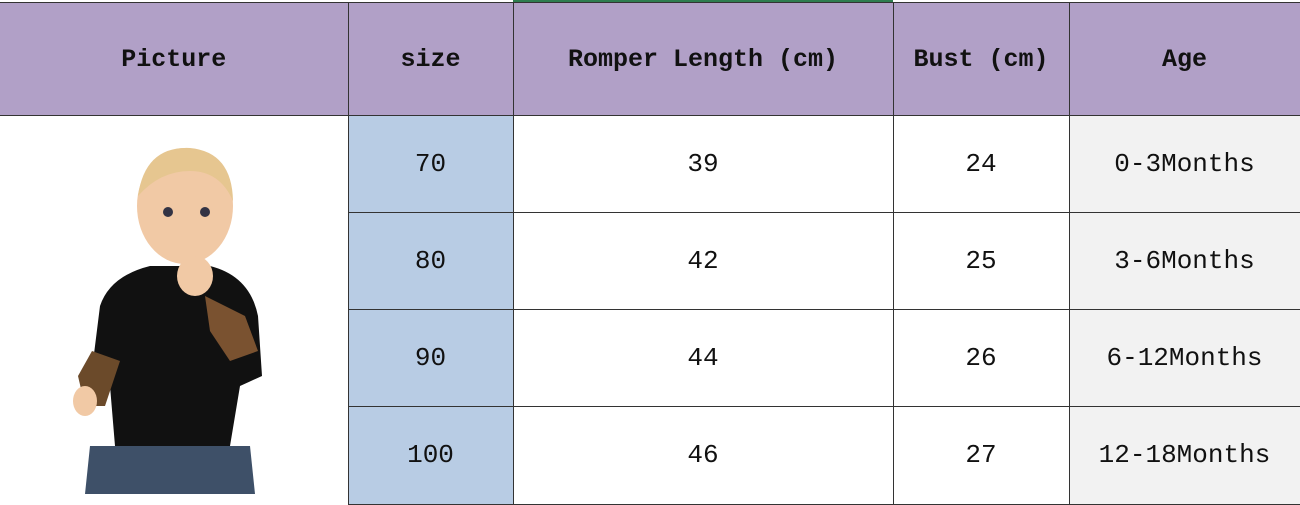 The width and height of the screenshot is (1300, 505). Describe the element at coordinates (981, 59) in the screenshot. I see `header-bust: Bust (cm)` at that location.